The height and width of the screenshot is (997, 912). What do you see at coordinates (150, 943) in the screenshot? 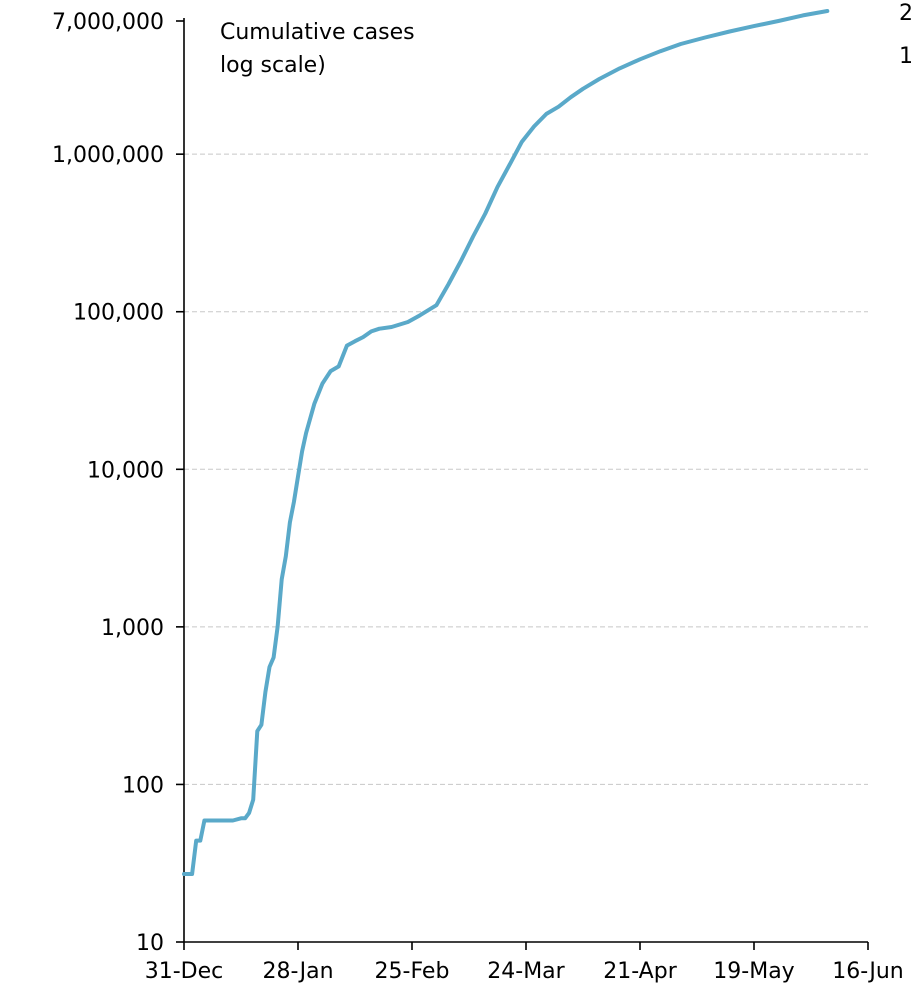
I see `y-tick-label: 10` at bounding box center [150, 943].